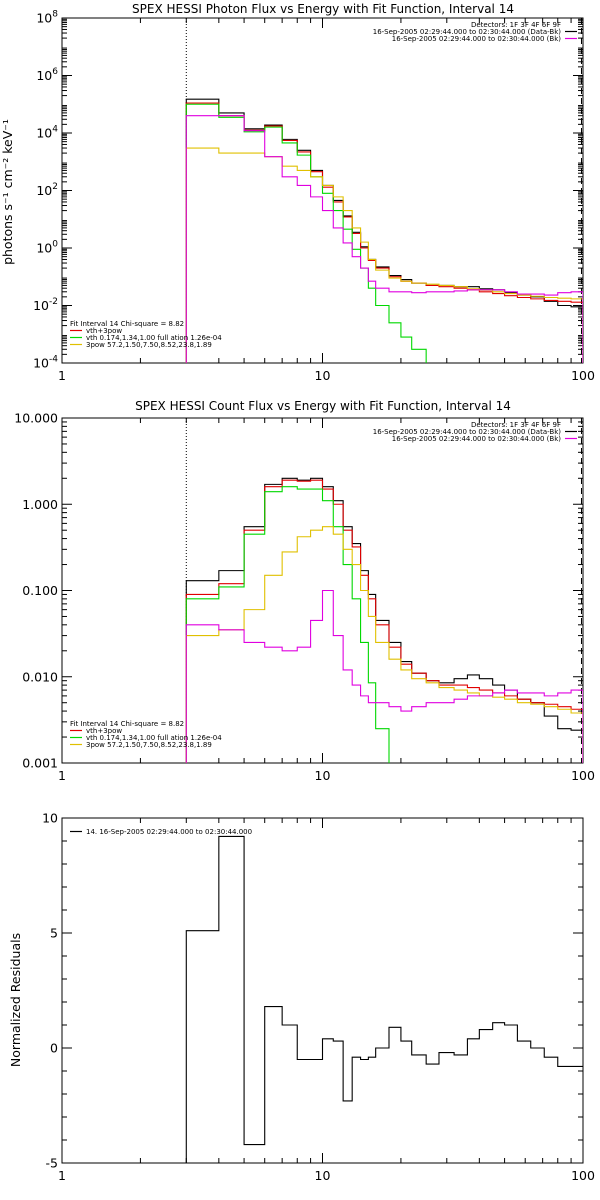  Describe the element at coordinates (36, 418) in the screenshot. I see `y-tick-label: 10.000` at that location.